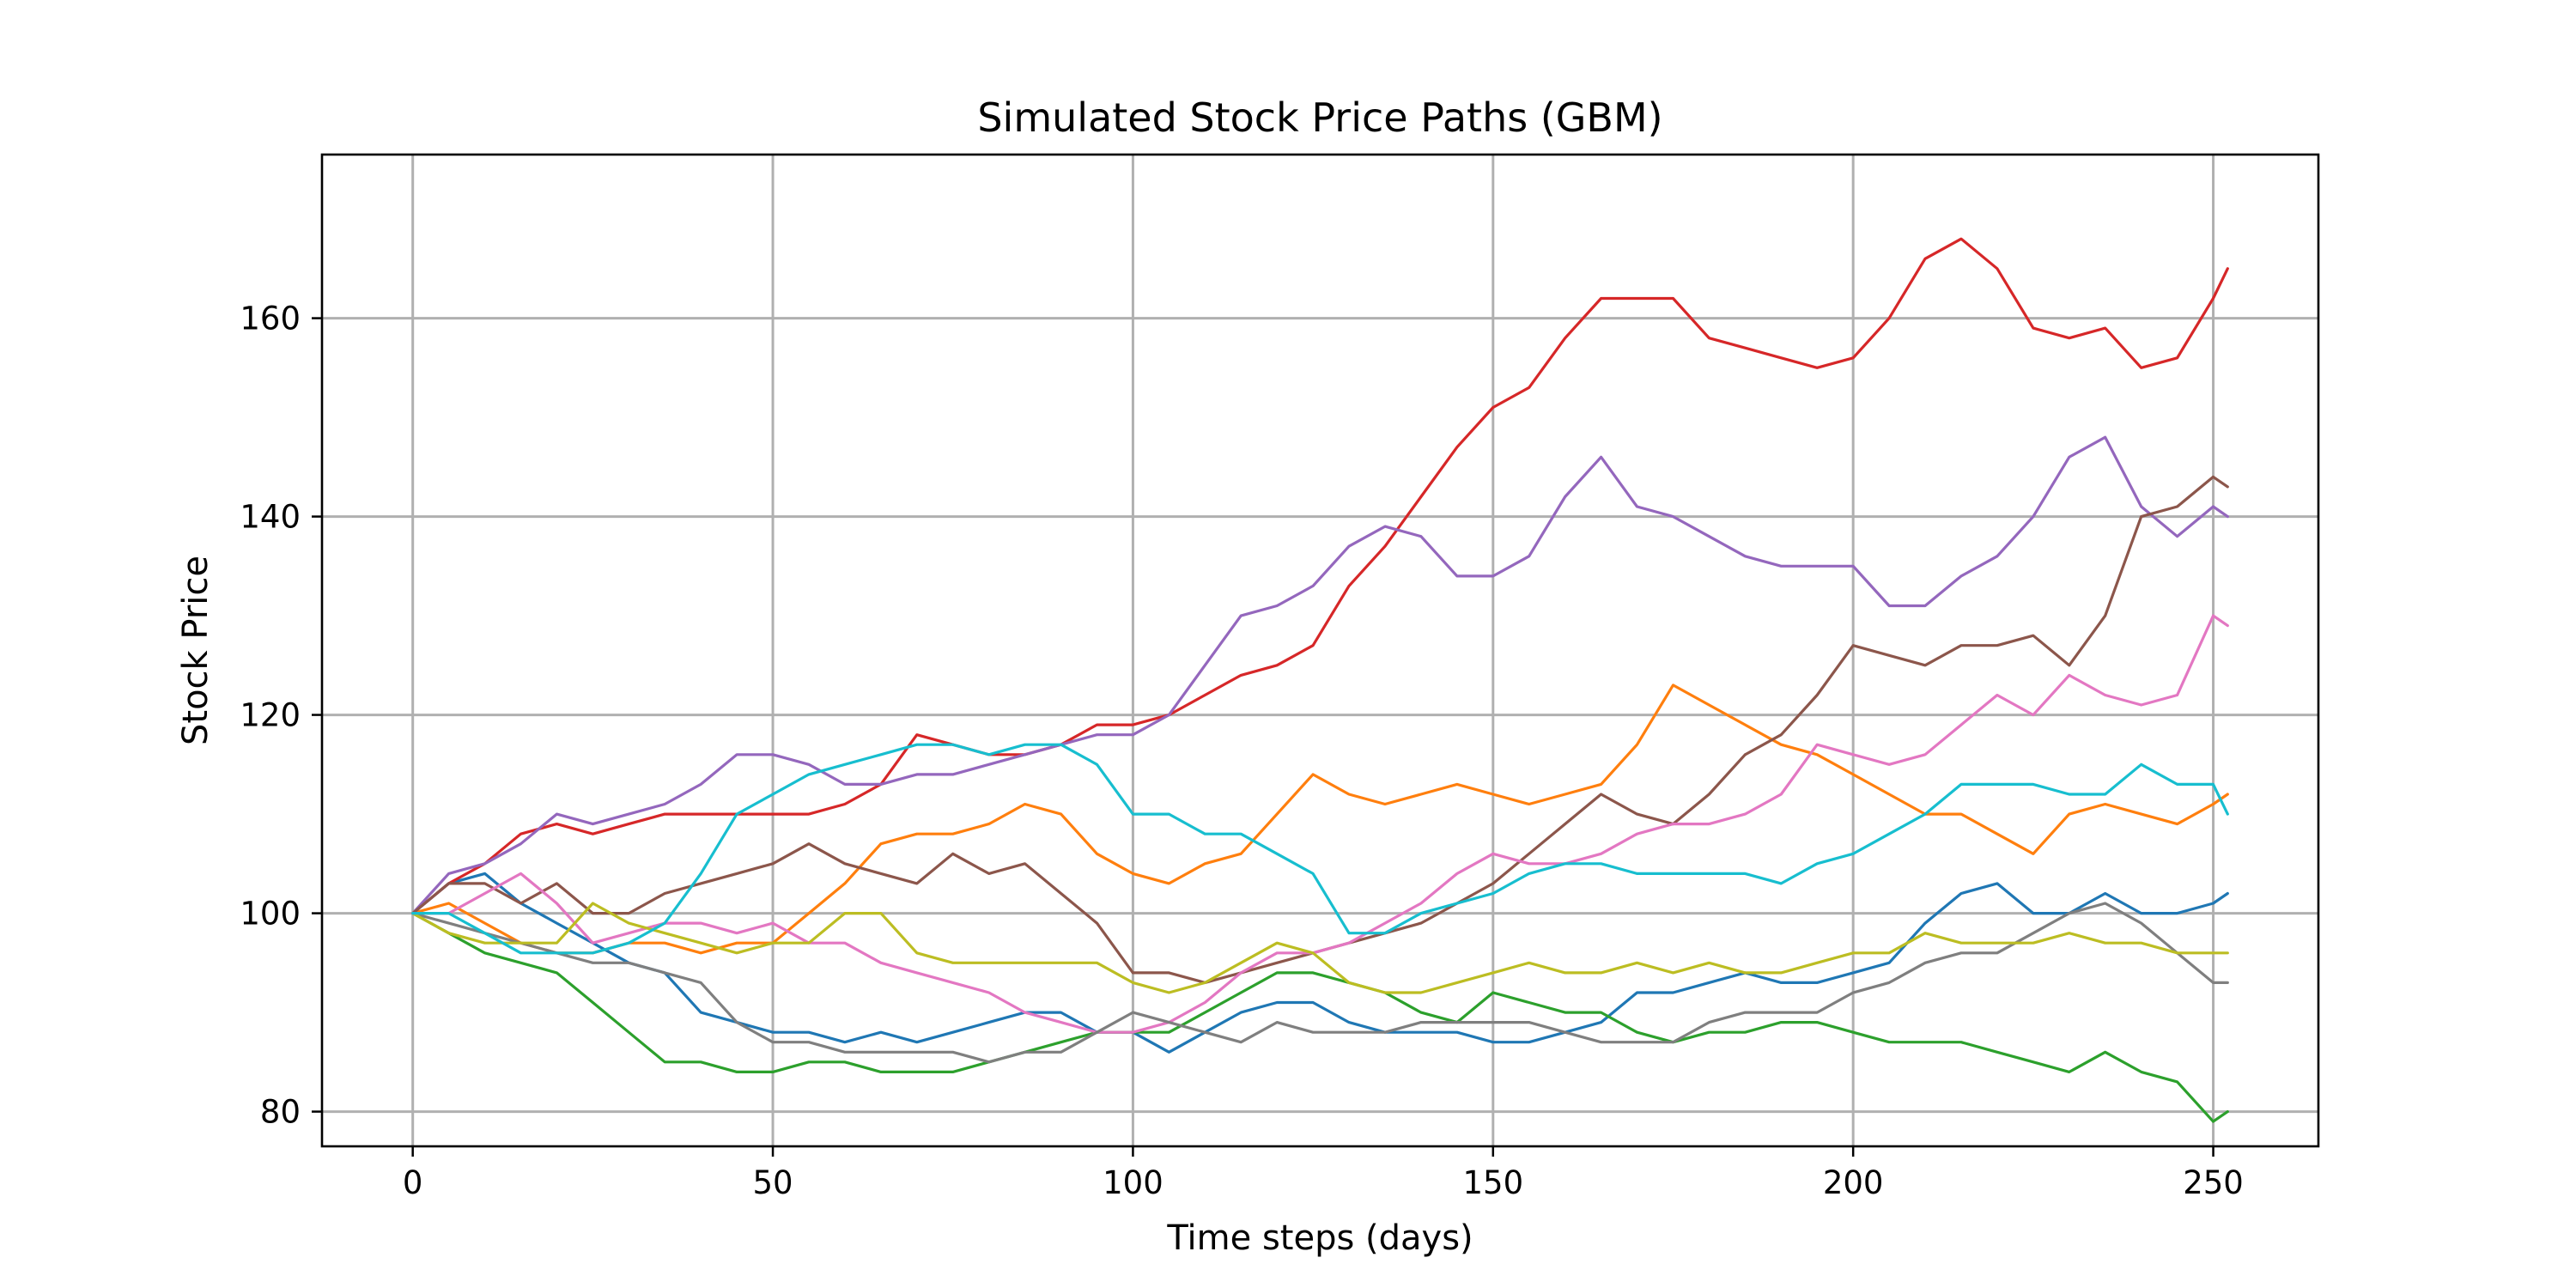 This screenshot has width=2576, height=1288. I want to click on y-axis-label: Stock Price, so click(196, 651).